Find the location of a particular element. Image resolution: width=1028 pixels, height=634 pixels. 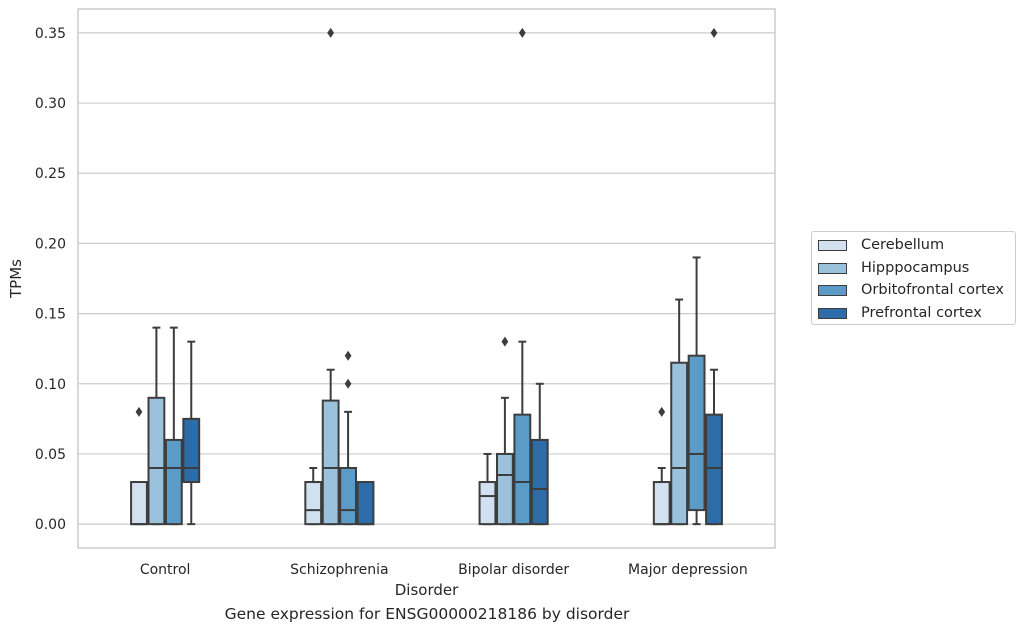

legend-swatch-cerebellum is located at coordinates (832, 245).